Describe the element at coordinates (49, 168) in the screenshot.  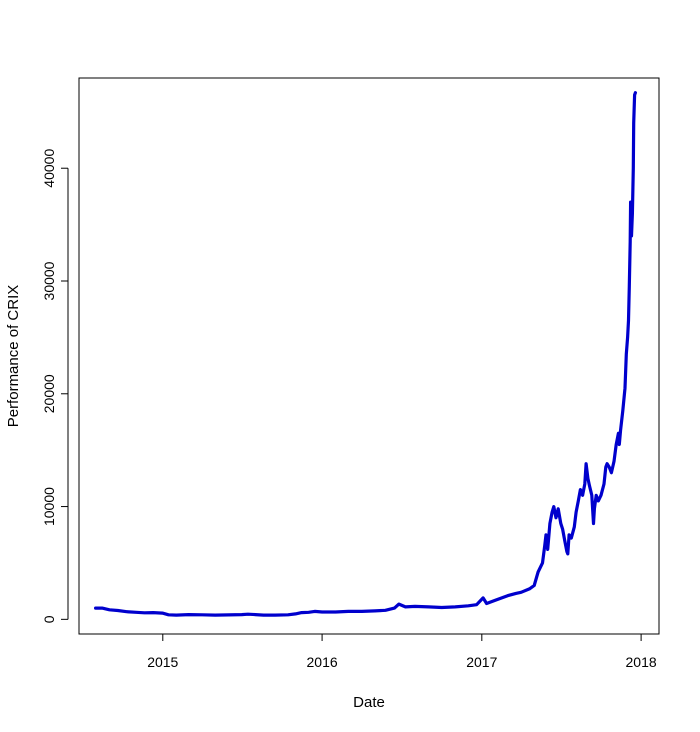
I see `y-tick-label: 40000` at that location.